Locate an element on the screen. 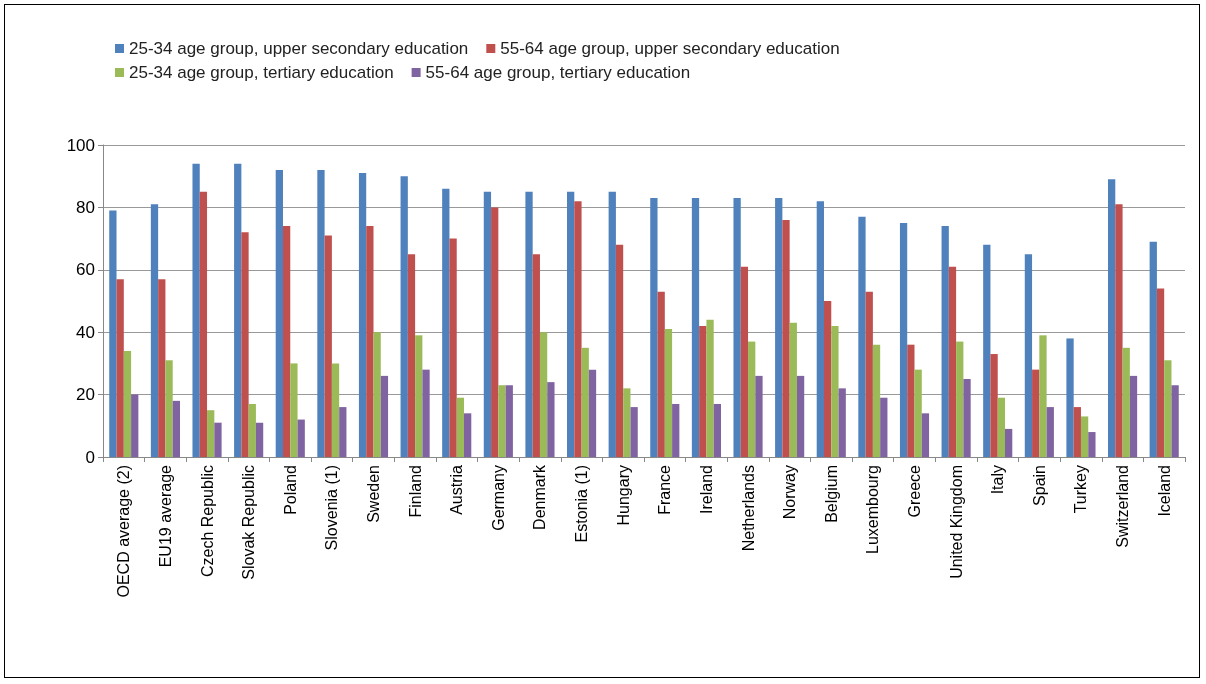 Image resolution: width=1206 pixels, height=684 pixels. x-tick-label: Germany is located at coordinates (498, 498).